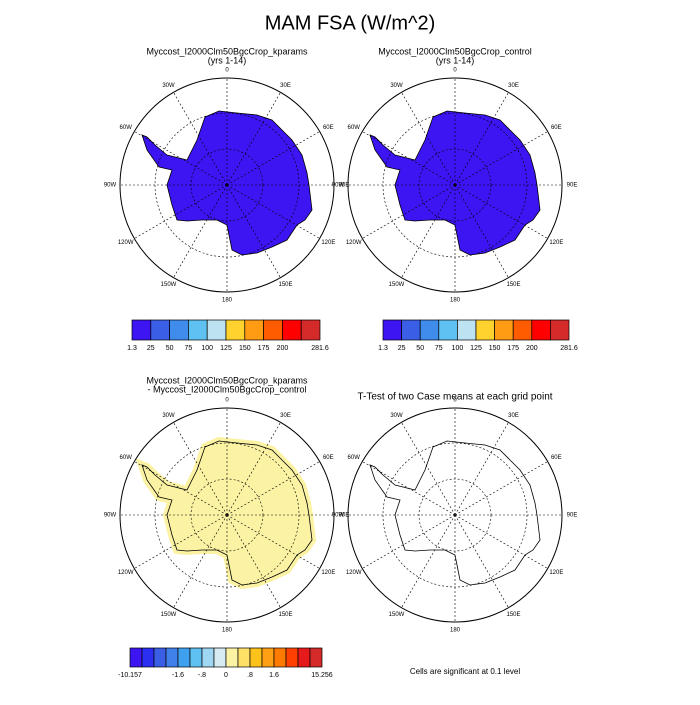 Image resolution: width=700 pixels, height=705 pixels. I want to click on colorbar-label: 150, so click(245, 348).